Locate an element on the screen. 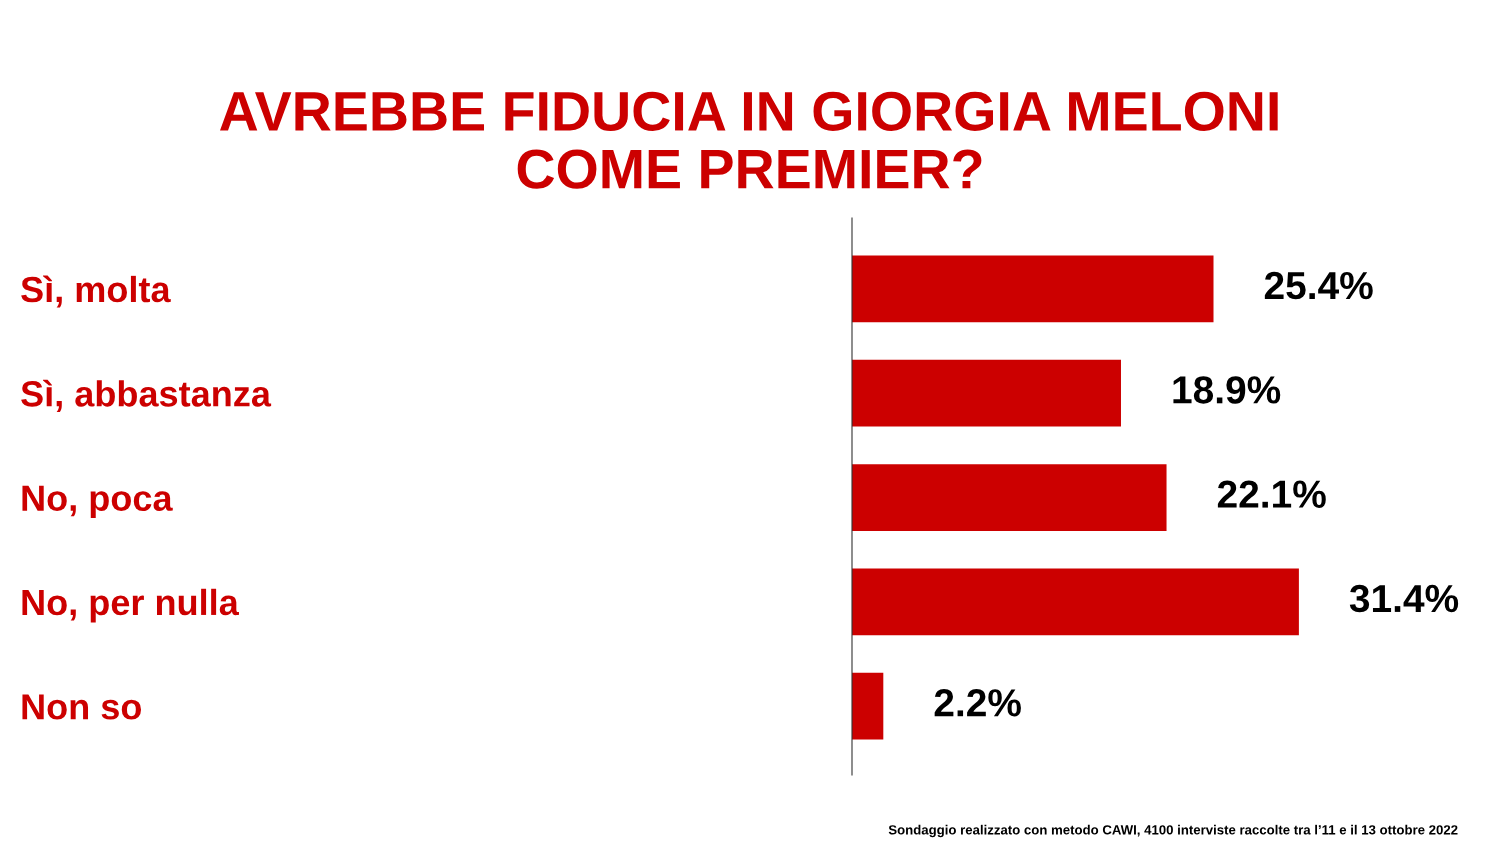  y-tick-label: Non so is located at coordinates (82, 707).